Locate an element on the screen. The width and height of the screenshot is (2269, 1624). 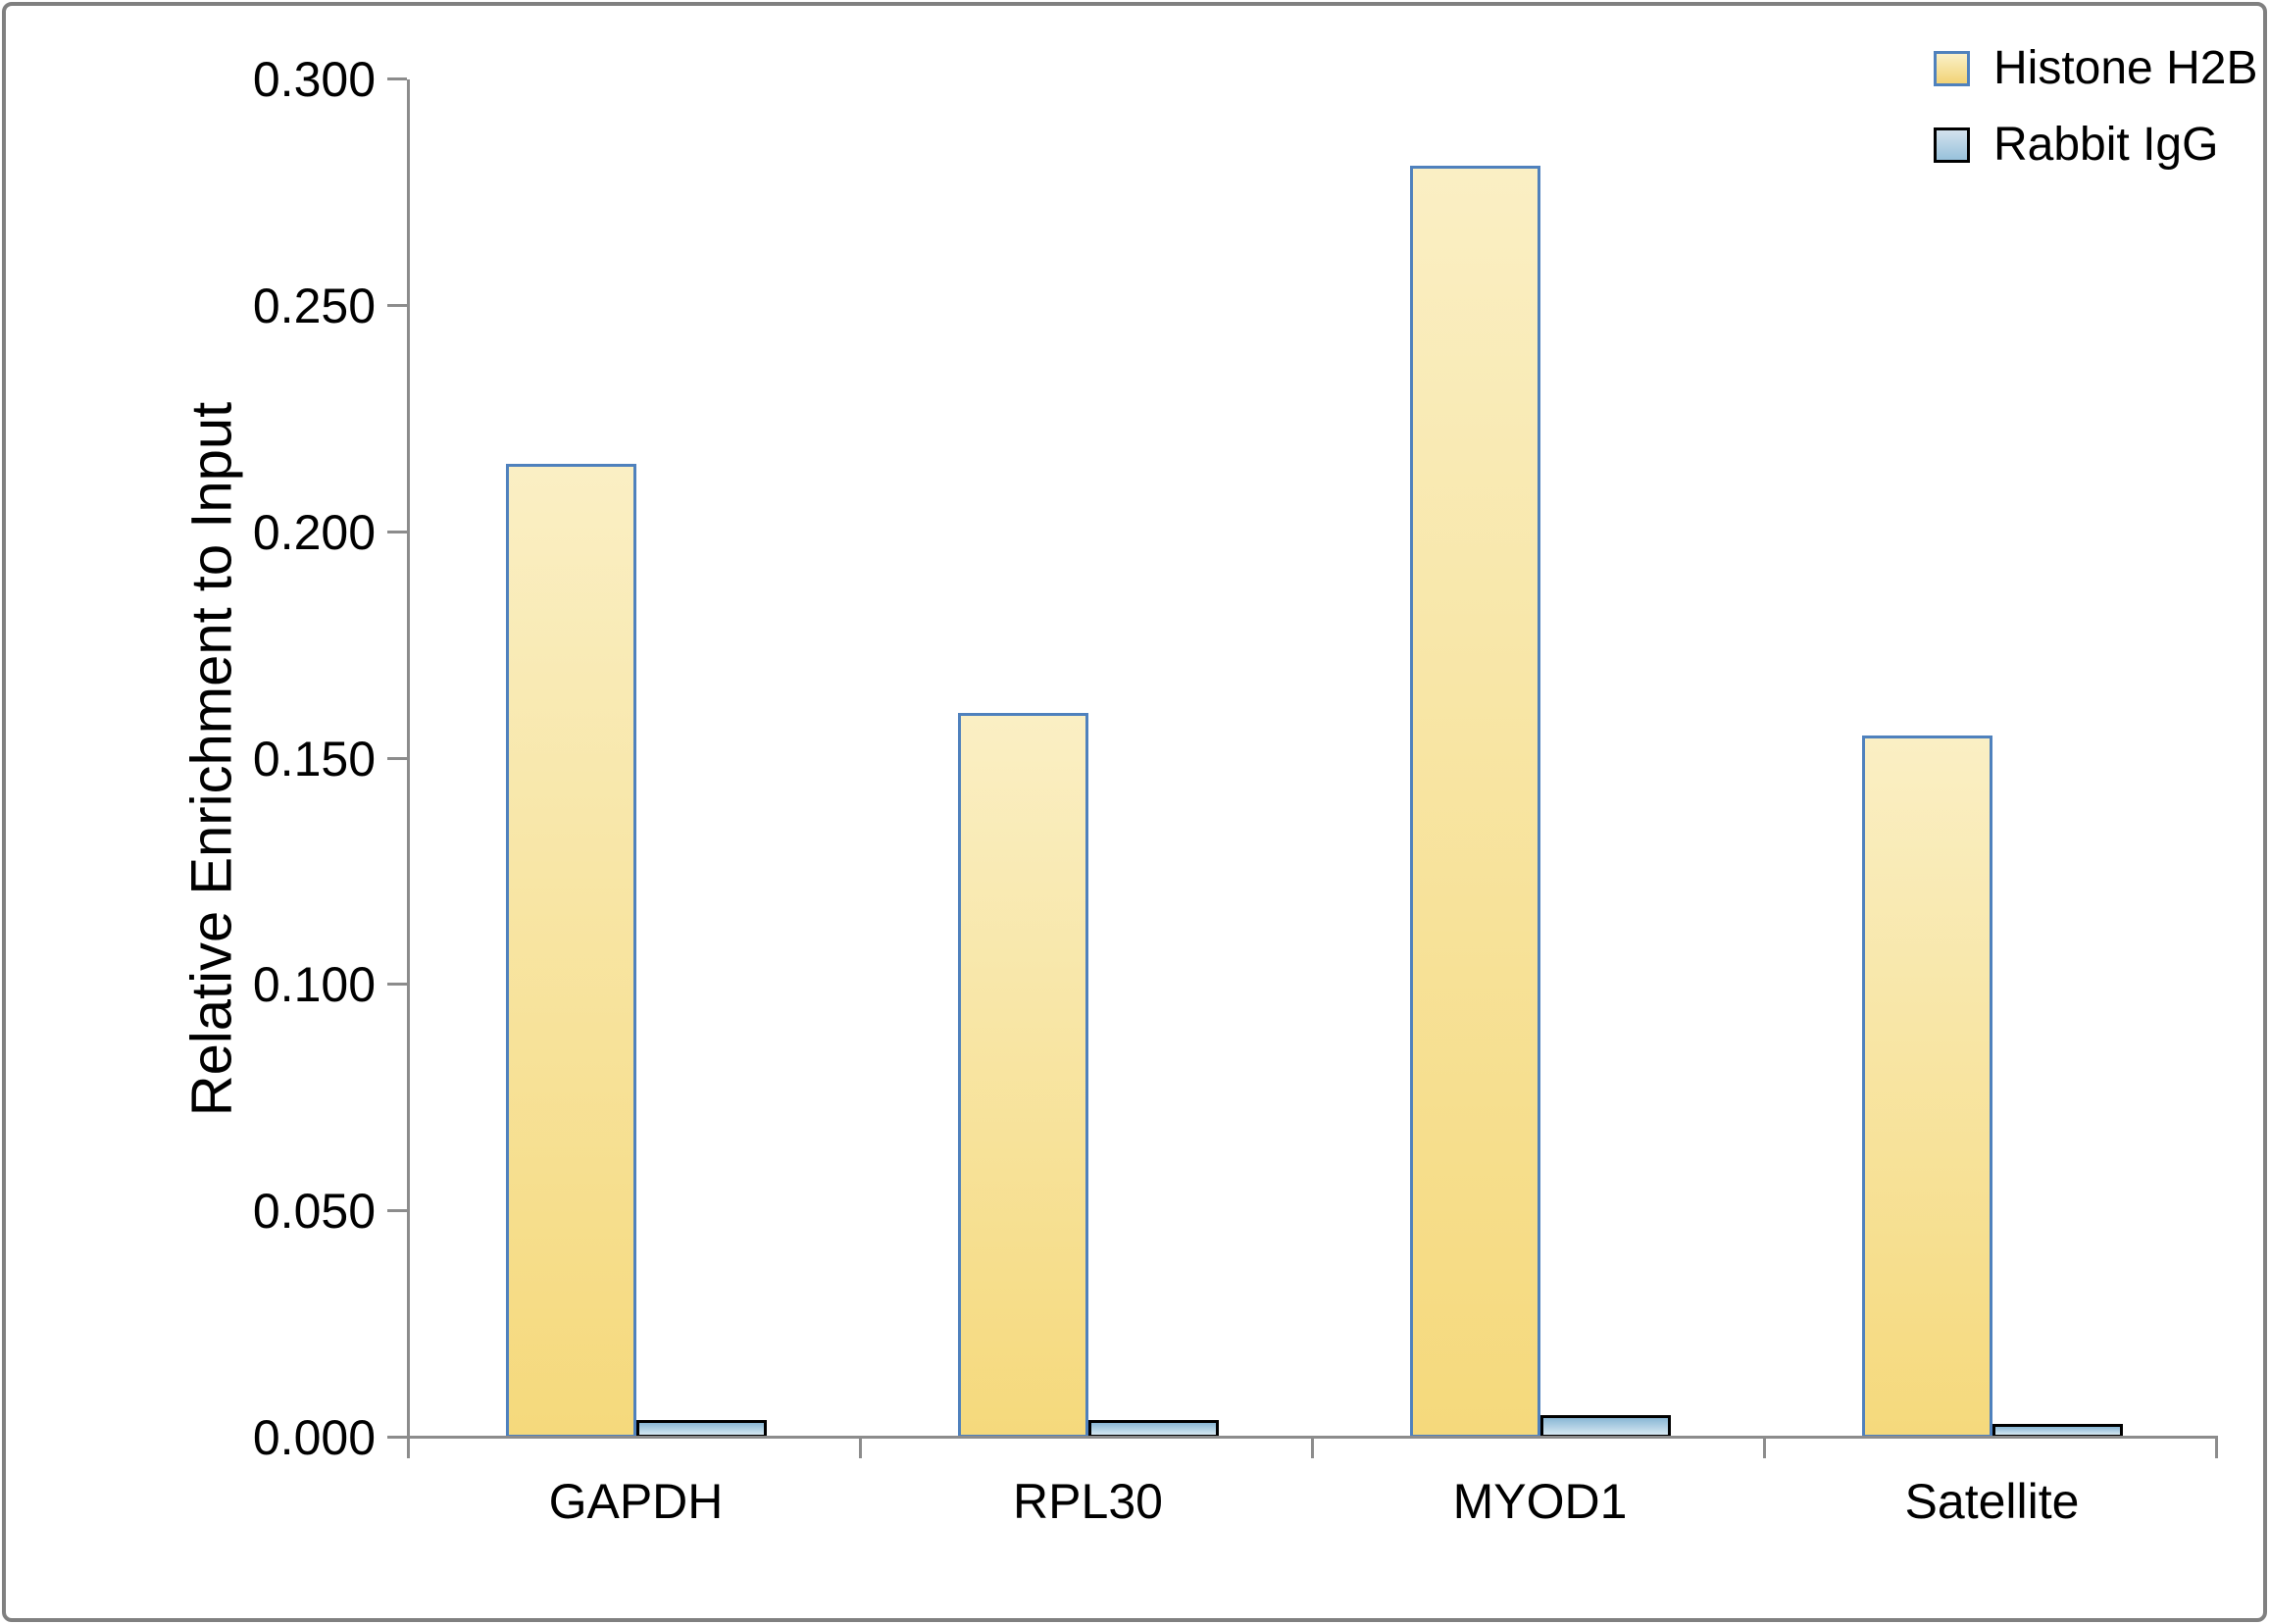
bar-histone-h2b-rpl30 is located at coordinates (1022, 1075).